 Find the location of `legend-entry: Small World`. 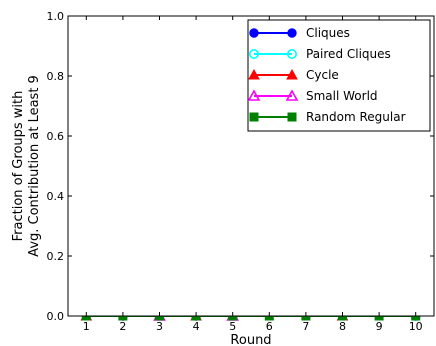

legend-entry: Small World is located at coordinates (312, 96).